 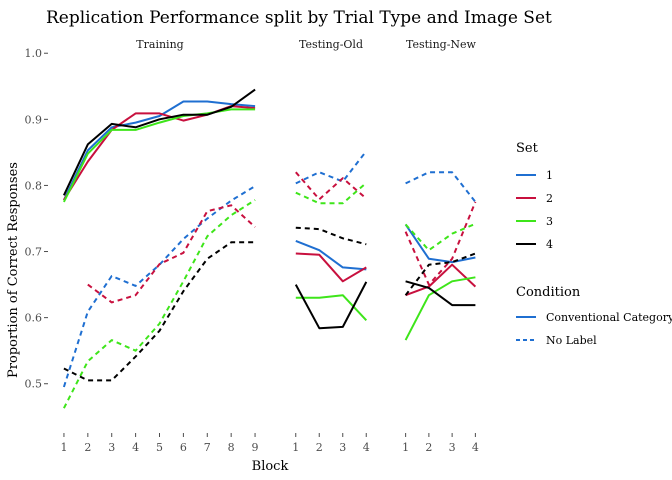 I want to click on panel-testing-old: Testing-Old 1 2 3 4, so click(x=331, y=246).